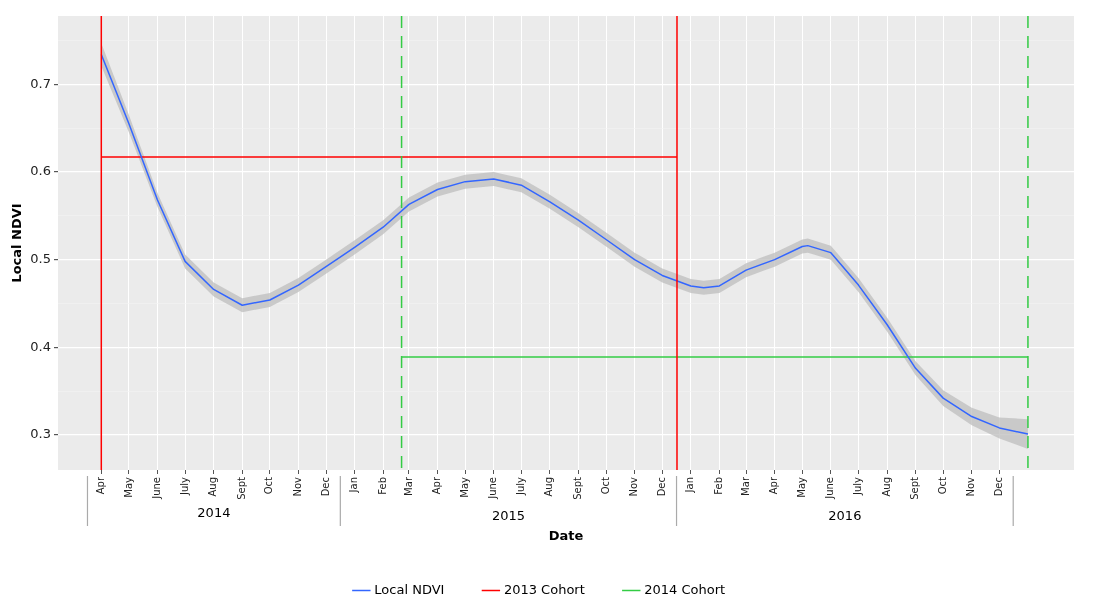  What do you see at coordinates (40, 83) in the screenshot?
I see `y-tick-label: 0.7` at bounding box center [40, 83].